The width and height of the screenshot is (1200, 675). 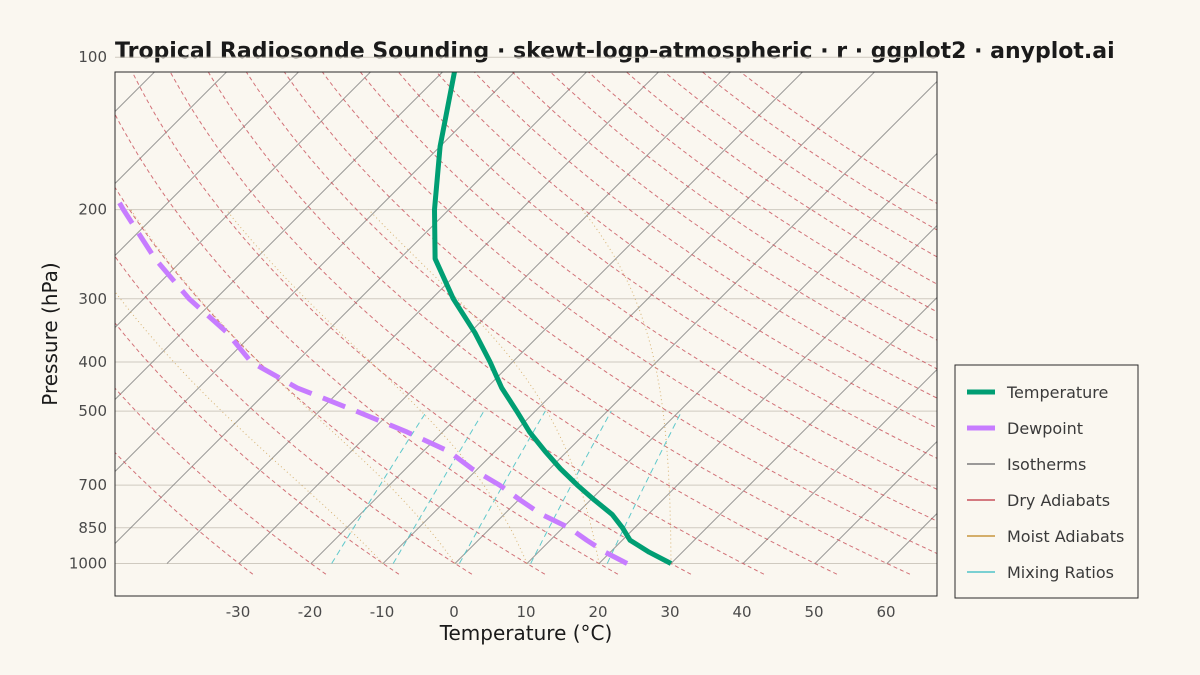 I want to click on legend-label-mixing-ratios: Mixing Ratios, so click(x=1060, y=572).